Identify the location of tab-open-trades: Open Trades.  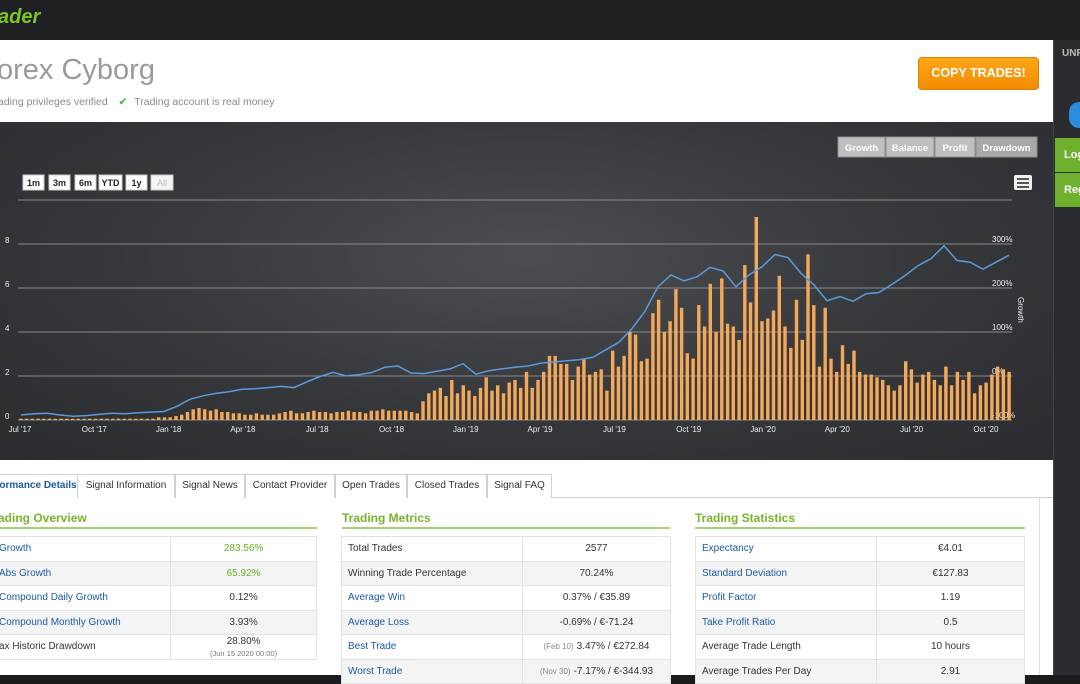
(371, 486).